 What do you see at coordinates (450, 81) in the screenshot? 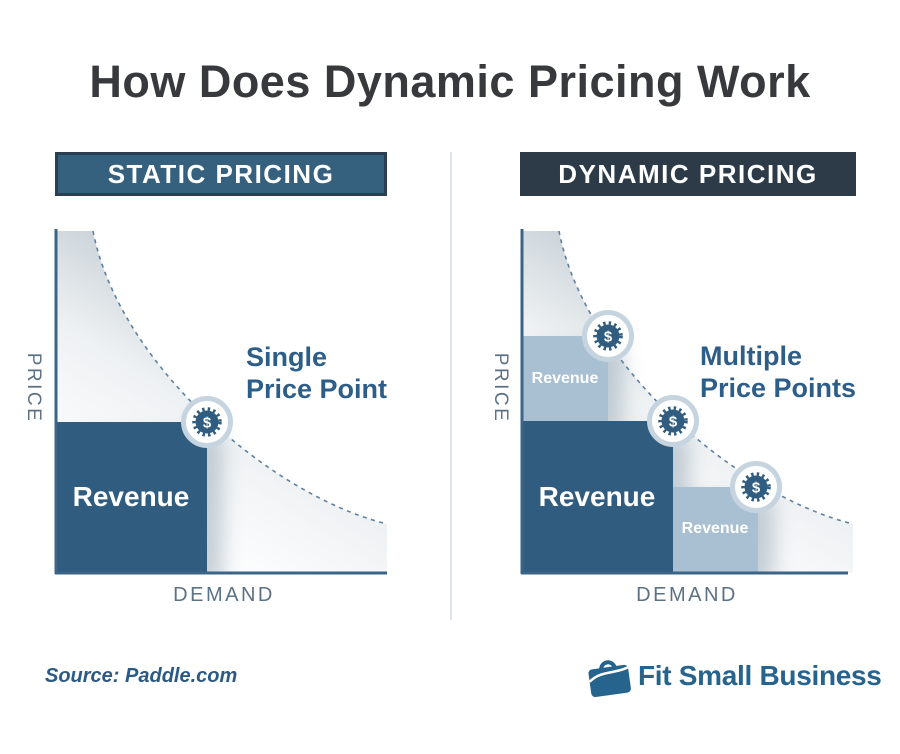
I see `page-title: How Does Dynamic Pricing Work` at bounding box center [450, 81].